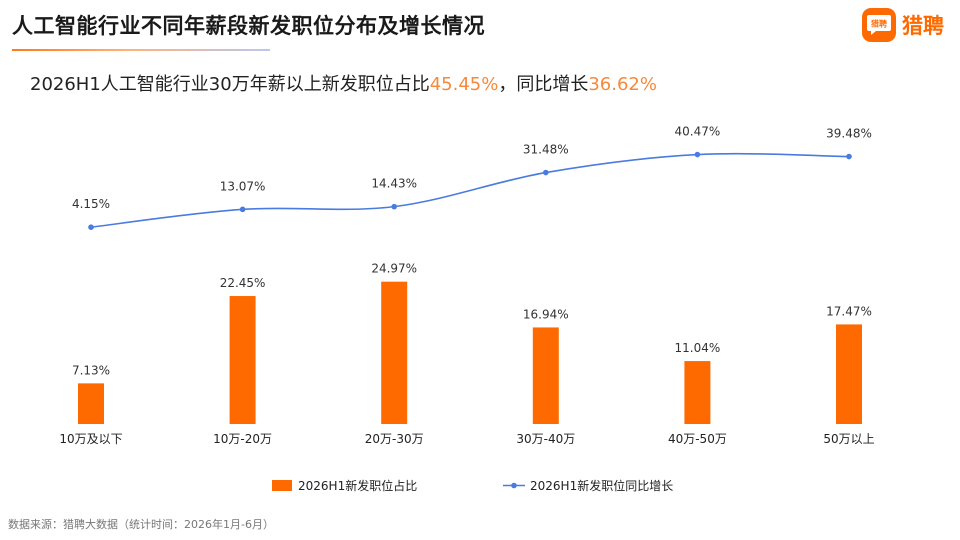 This screenshot has height=540, width=960. Describe the element at coordinates (282, 485) in the screenshot. I see `legend-swatch-bar` at that location.